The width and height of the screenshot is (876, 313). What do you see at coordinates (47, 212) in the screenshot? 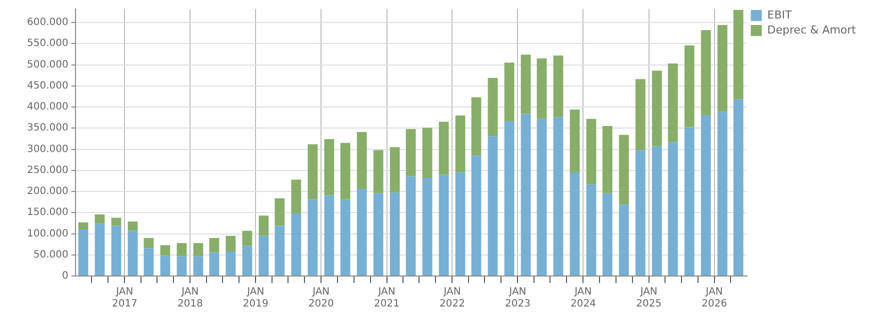
I see `y-tick-label: 150.000` at bounding box center [47, 212].